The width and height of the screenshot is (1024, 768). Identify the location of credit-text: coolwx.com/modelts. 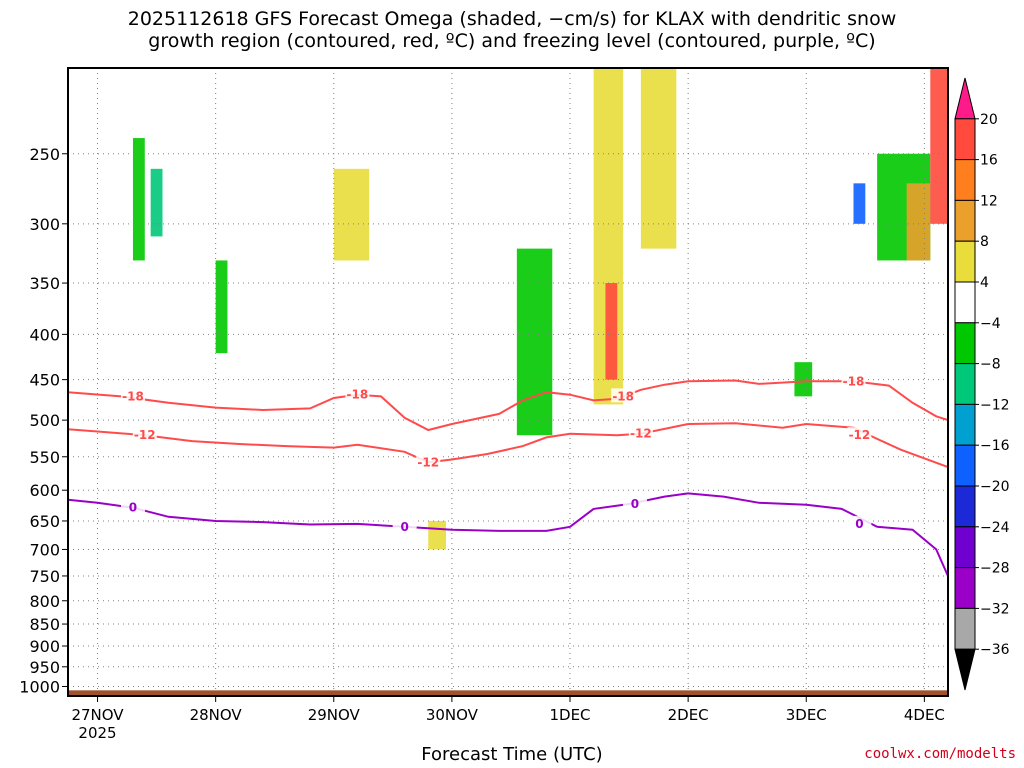
(940, 754).